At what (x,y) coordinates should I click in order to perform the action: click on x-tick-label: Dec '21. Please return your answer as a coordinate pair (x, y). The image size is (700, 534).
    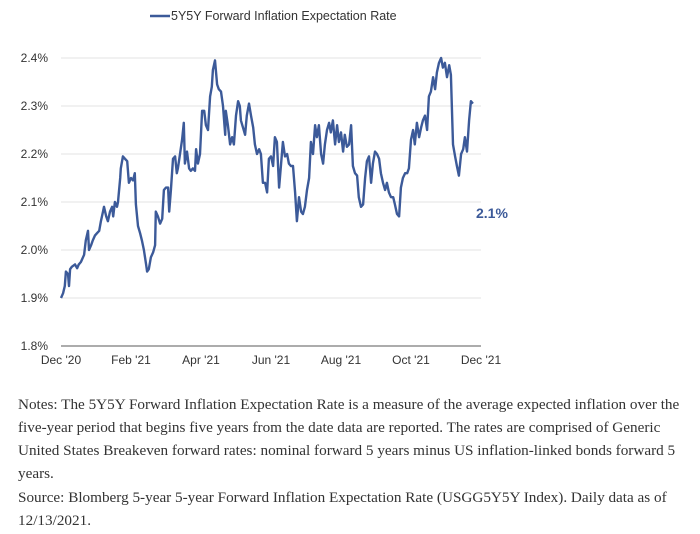
    Looking at the image, I should click on (481, 360).